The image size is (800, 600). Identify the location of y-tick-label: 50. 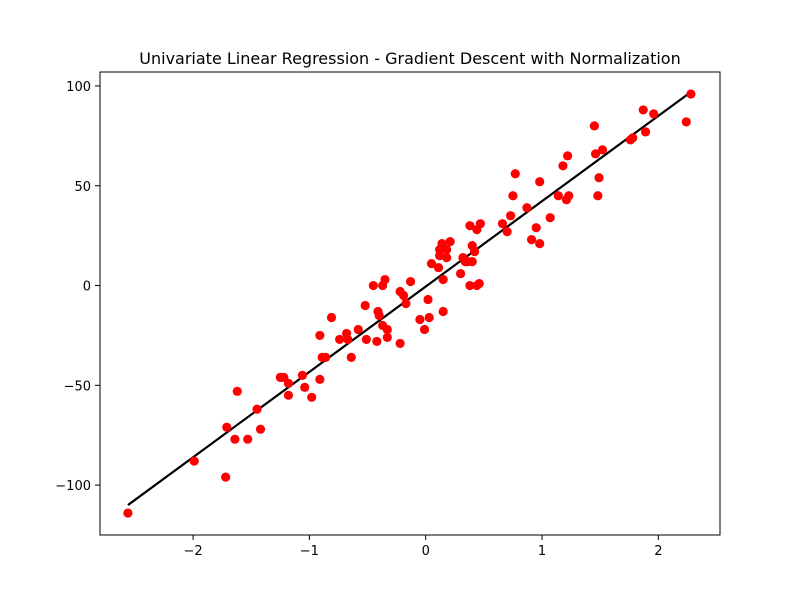
(82, 187).